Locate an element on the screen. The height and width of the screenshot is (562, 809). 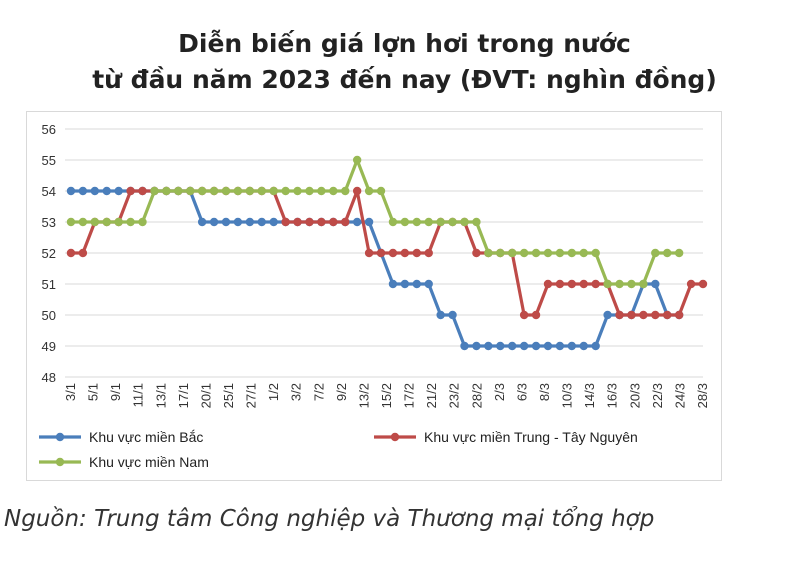
legend-label: Khu vực miền Bắc is located at coordinates (146, 437).